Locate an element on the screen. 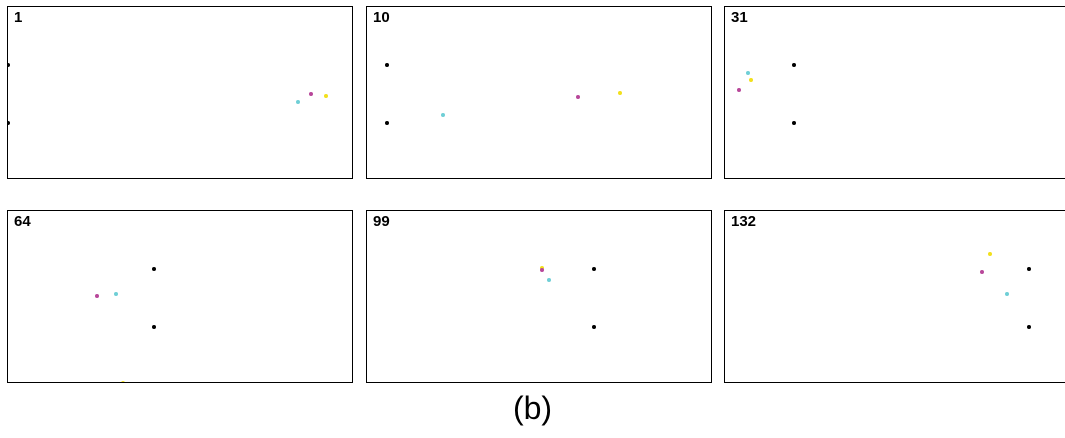 Image resolution: width=1065 pixels, height=438 pixels. frame-label: 31 is located at coordinates (739, 17).